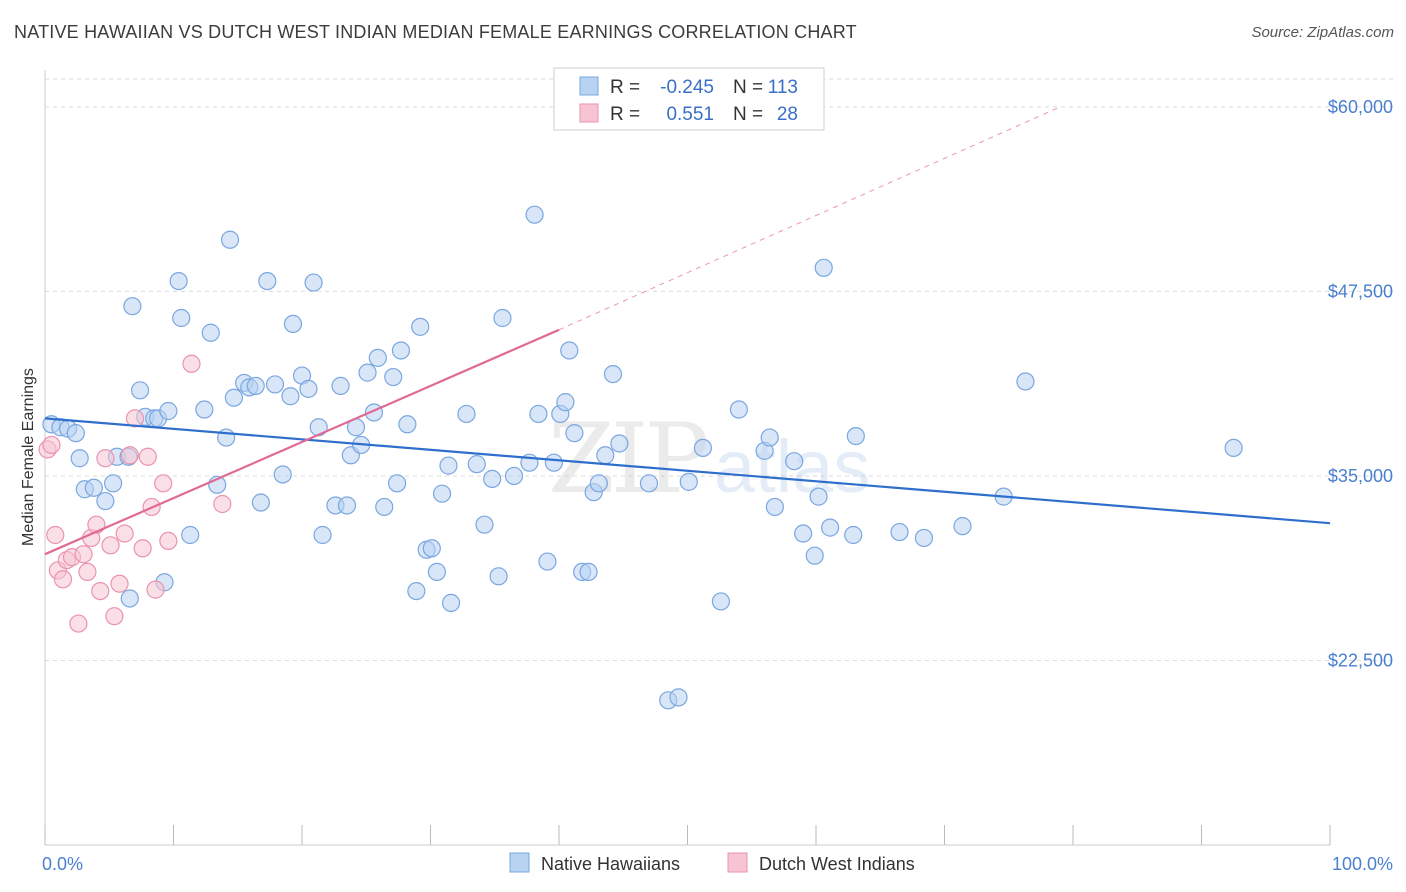 The height and width of the screenshot is (892, 1406). Describe the element at coordinates (62, 864) in the screenshot. I see `x-tick-label: 0.0%` at that location.